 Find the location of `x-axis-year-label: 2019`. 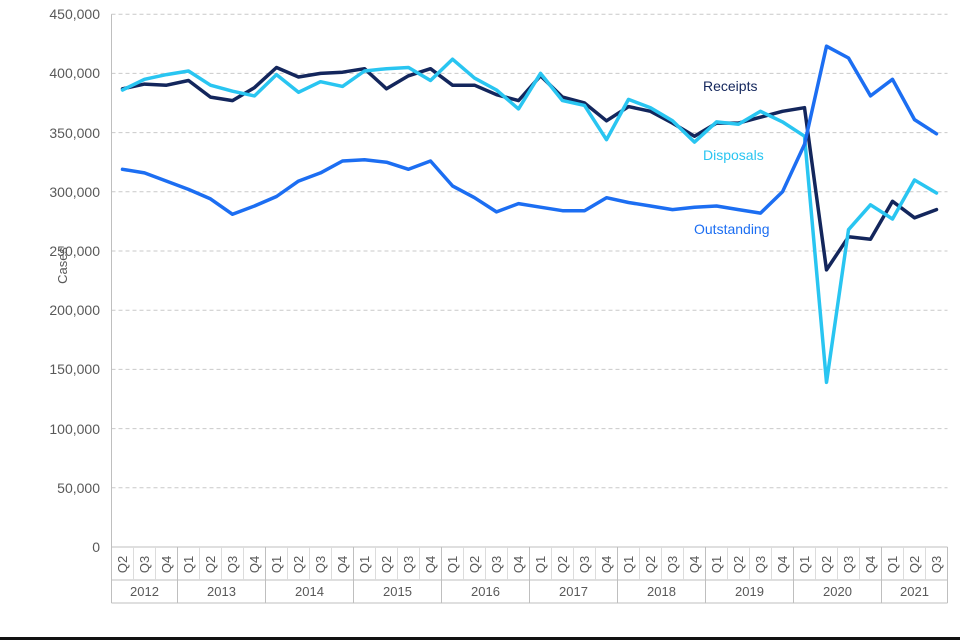

x-axis-year-label: 2019 is located at coordinates (749, 591).